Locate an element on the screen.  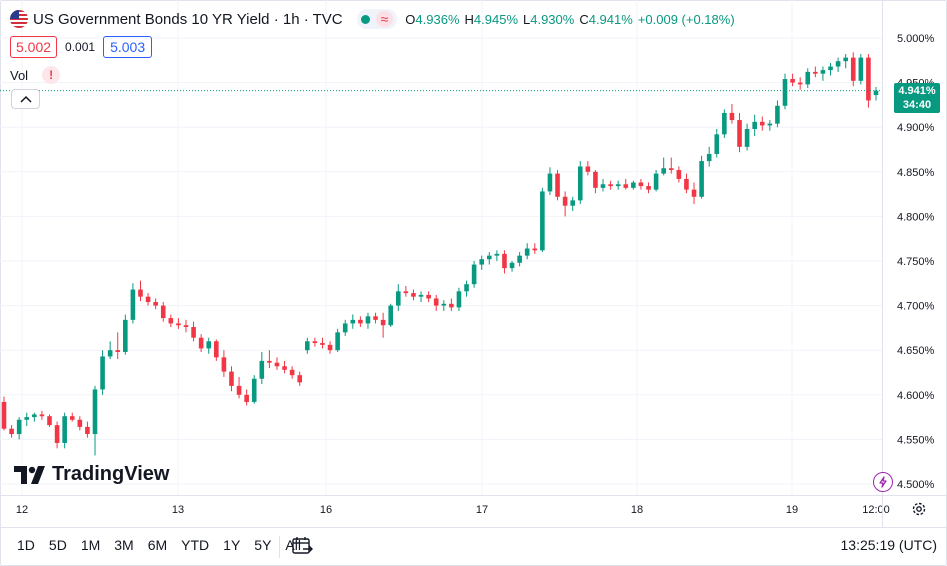
utc-clock: 13:25:19 (UTC) is located at coordinates (888, 545).